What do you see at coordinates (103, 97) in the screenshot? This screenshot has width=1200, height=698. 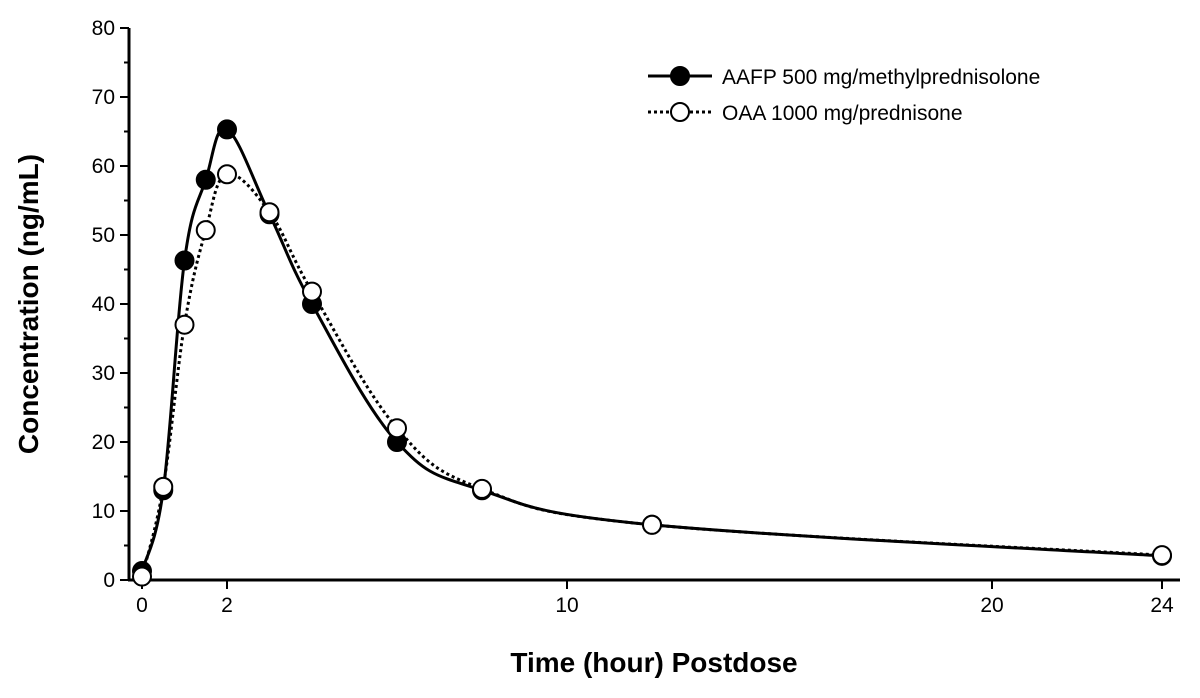 I see `y-tick-label: 70` at bounding box center [103, 97].